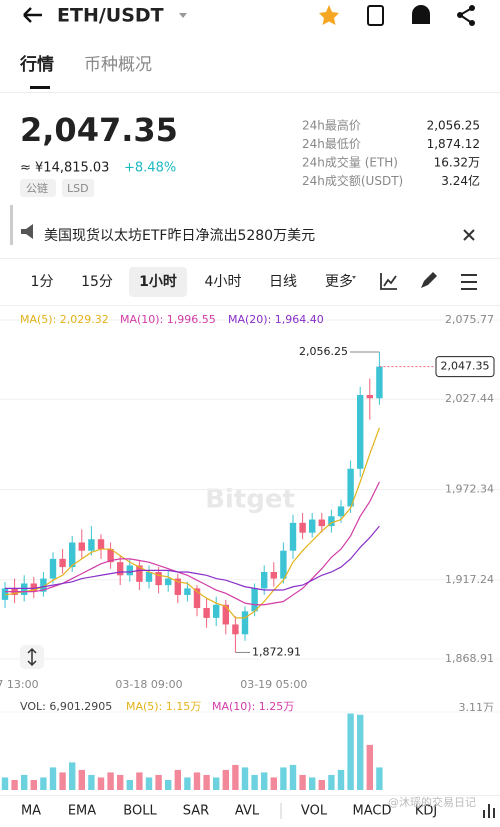 Image resolution: width=500 pixels, height=827 pixels. Describe the element at coordinates (168, 319) in the screenshot. I see `ma-legend: MA(10): 1,996.55` at that location.